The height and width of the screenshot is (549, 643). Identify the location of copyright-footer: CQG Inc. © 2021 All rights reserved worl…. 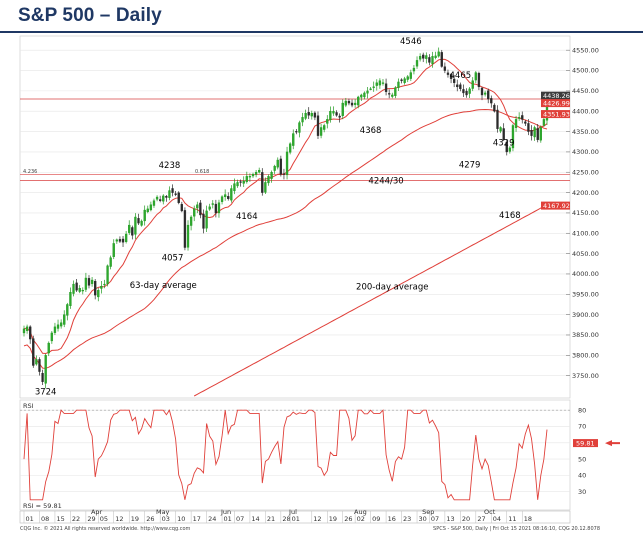
(105, 528).